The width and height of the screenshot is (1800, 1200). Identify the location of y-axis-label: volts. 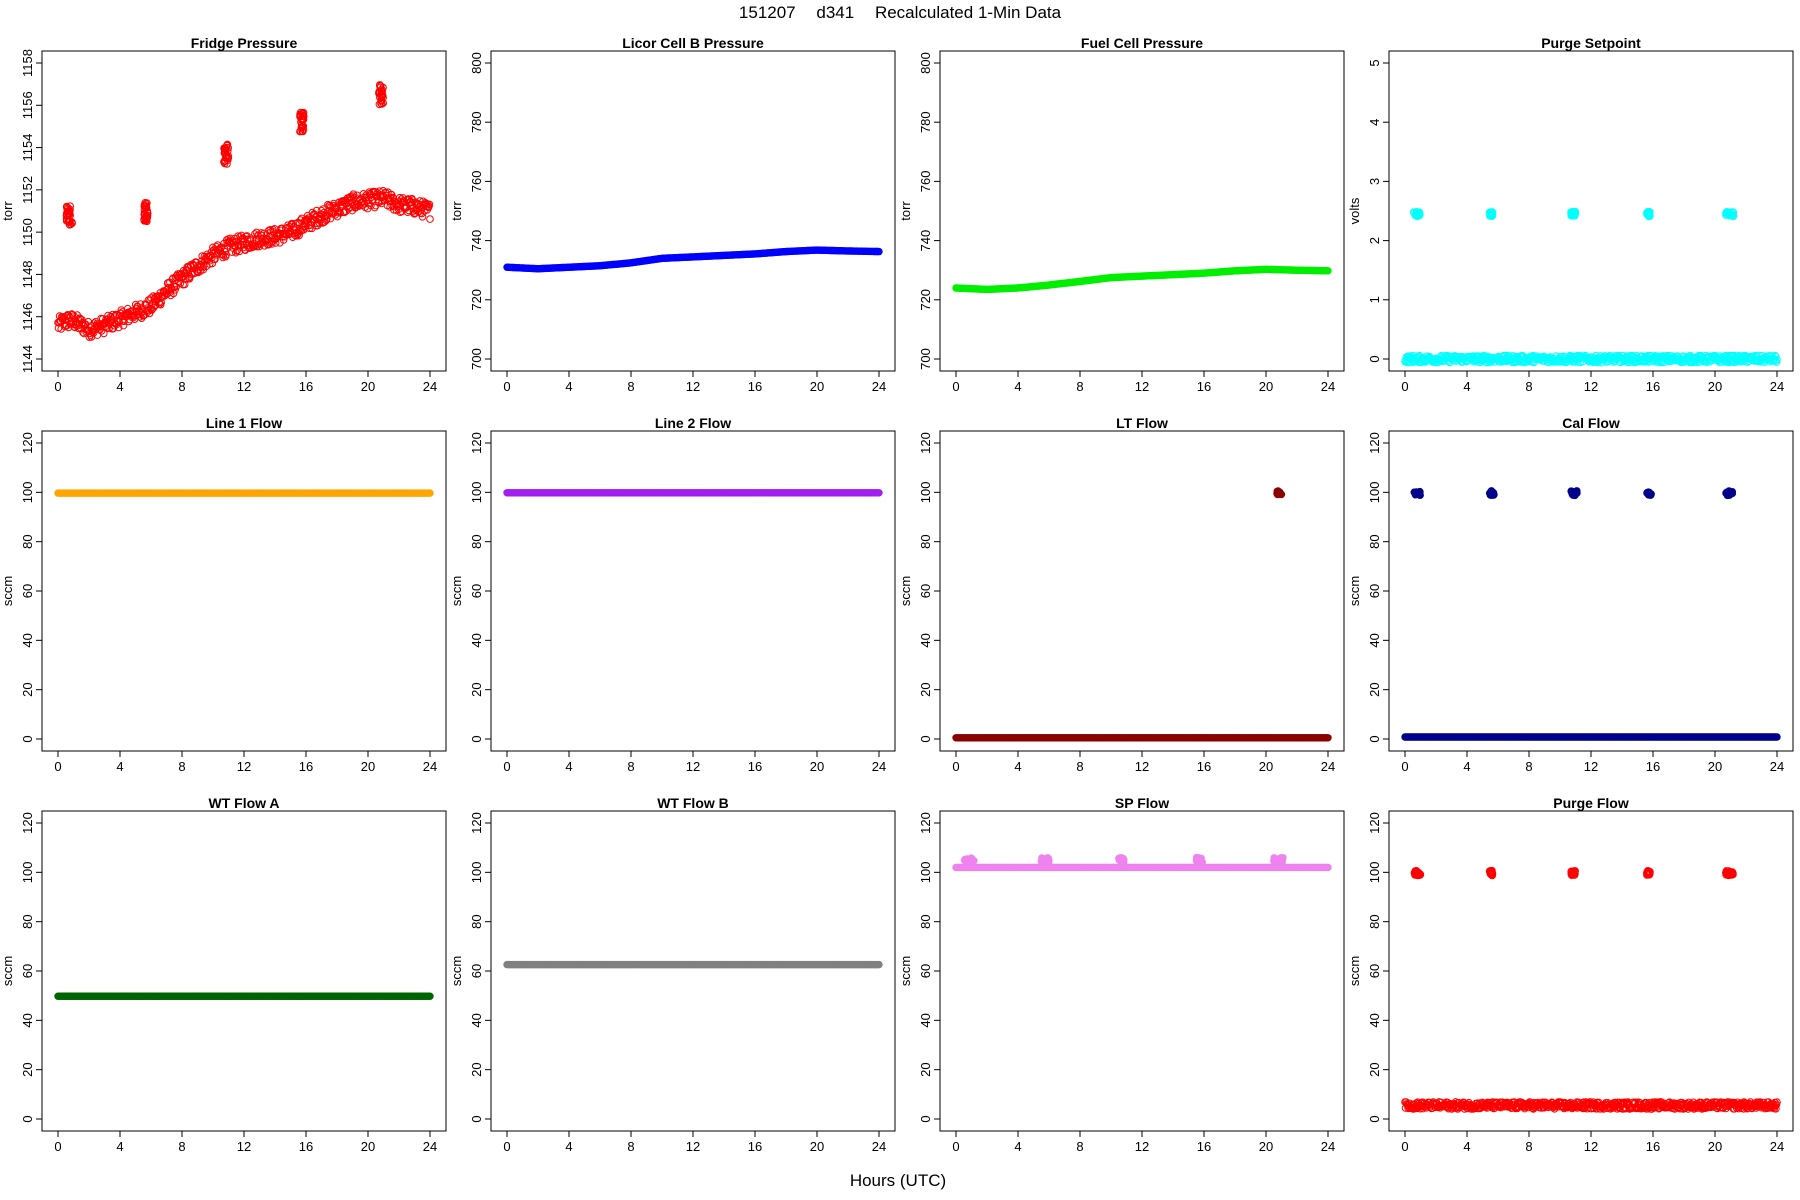
(1354, 210).